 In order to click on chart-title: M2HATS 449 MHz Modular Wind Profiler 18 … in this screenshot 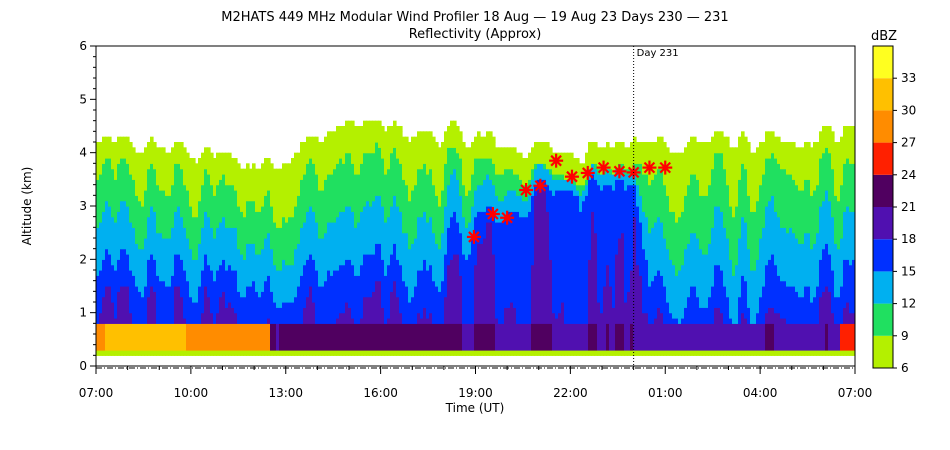, I will do `click(474, 17)`.